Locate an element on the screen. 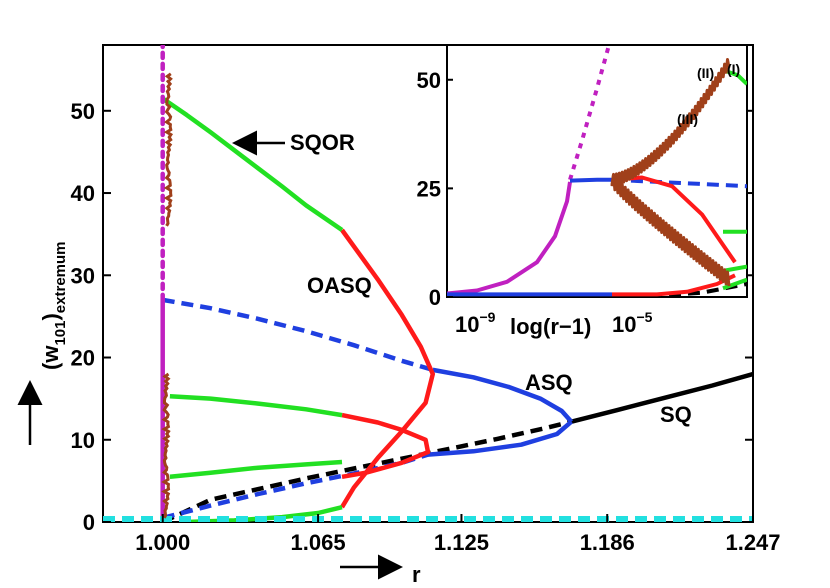  asq-label: ASQ is located at coordinates (549, 382).